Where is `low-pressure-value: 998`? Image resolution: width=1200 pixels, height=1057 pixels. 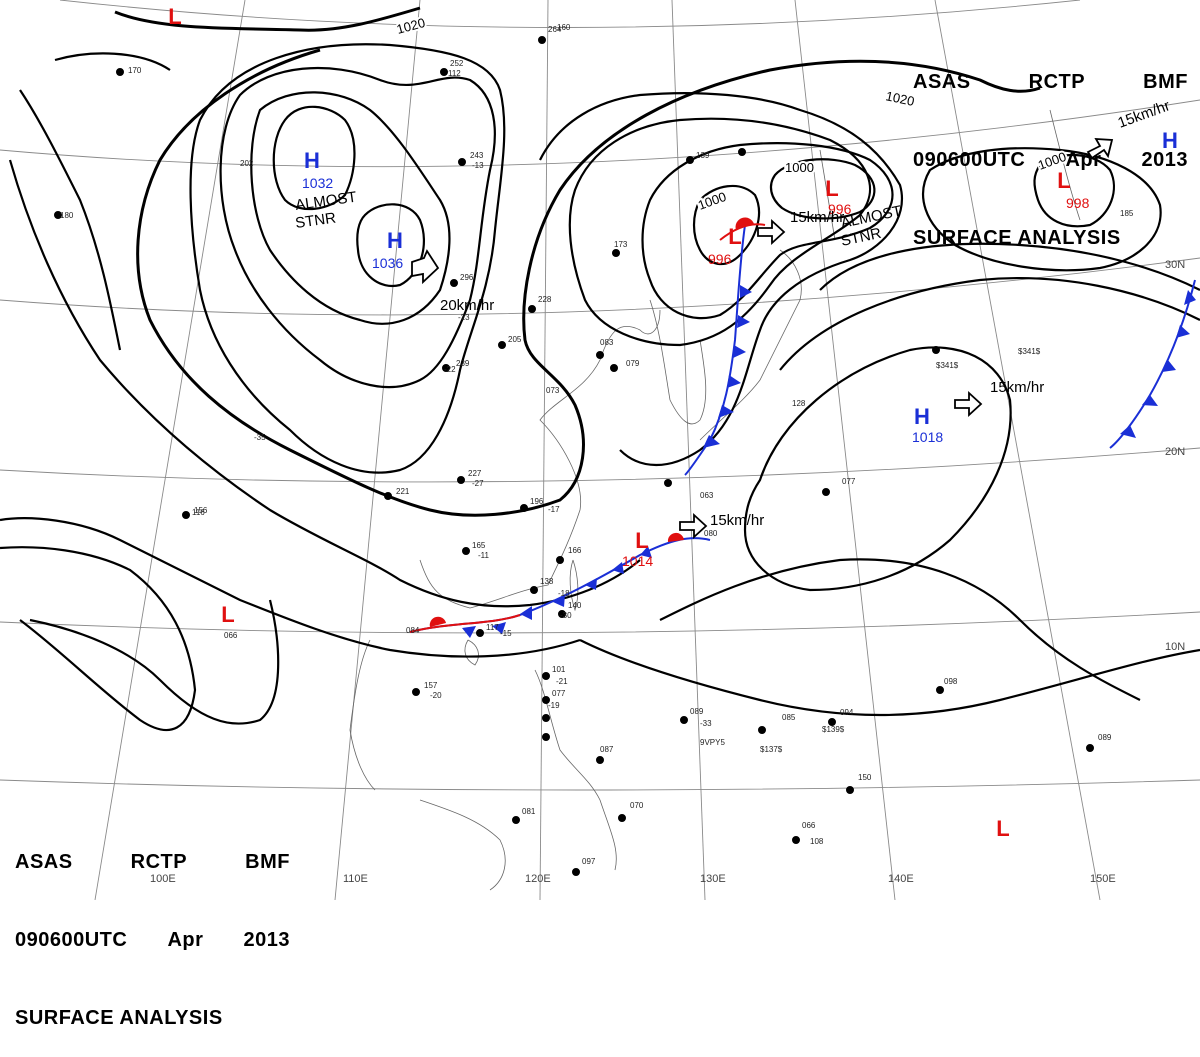 low-pressure-value: 998 is located at coordinates (1078, 203).